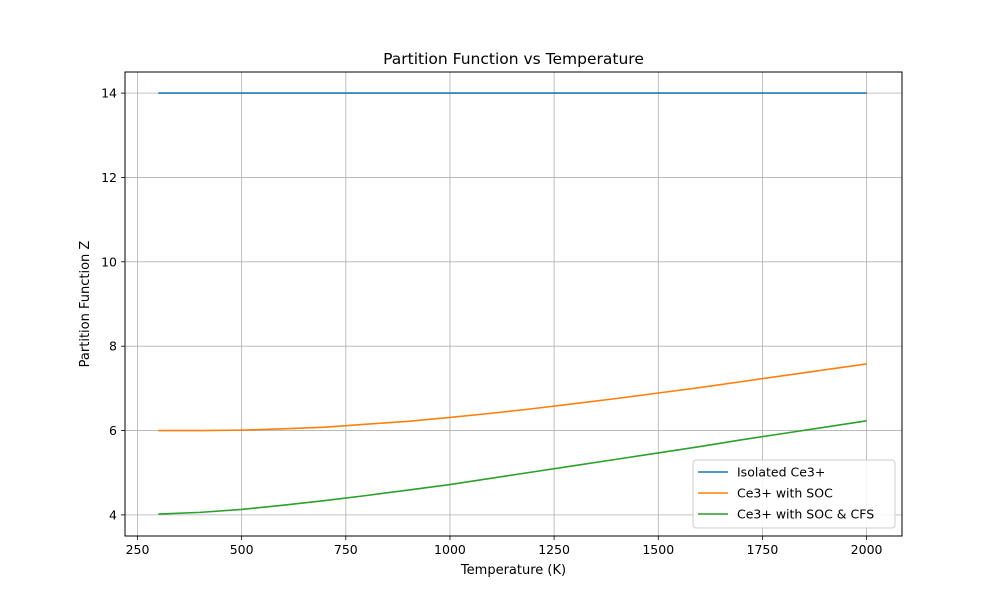  What do you see at coordinates (113, 346) in the screenshot?
I see `y-tick-label: 8` at bounding box center [113, 346].